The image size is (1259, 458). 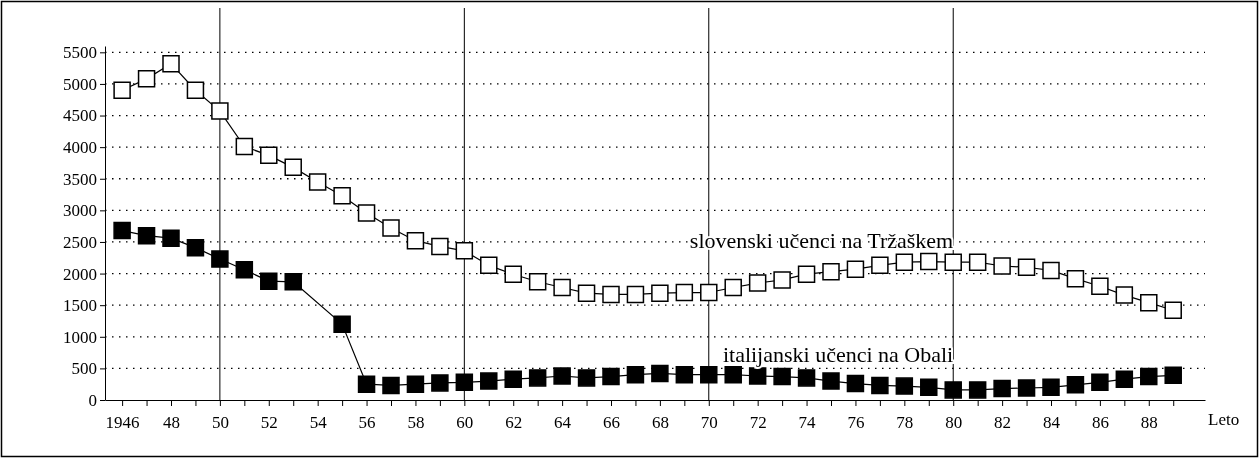 I want to click on x-tick-label: 86, so click(x=1100, y=422).